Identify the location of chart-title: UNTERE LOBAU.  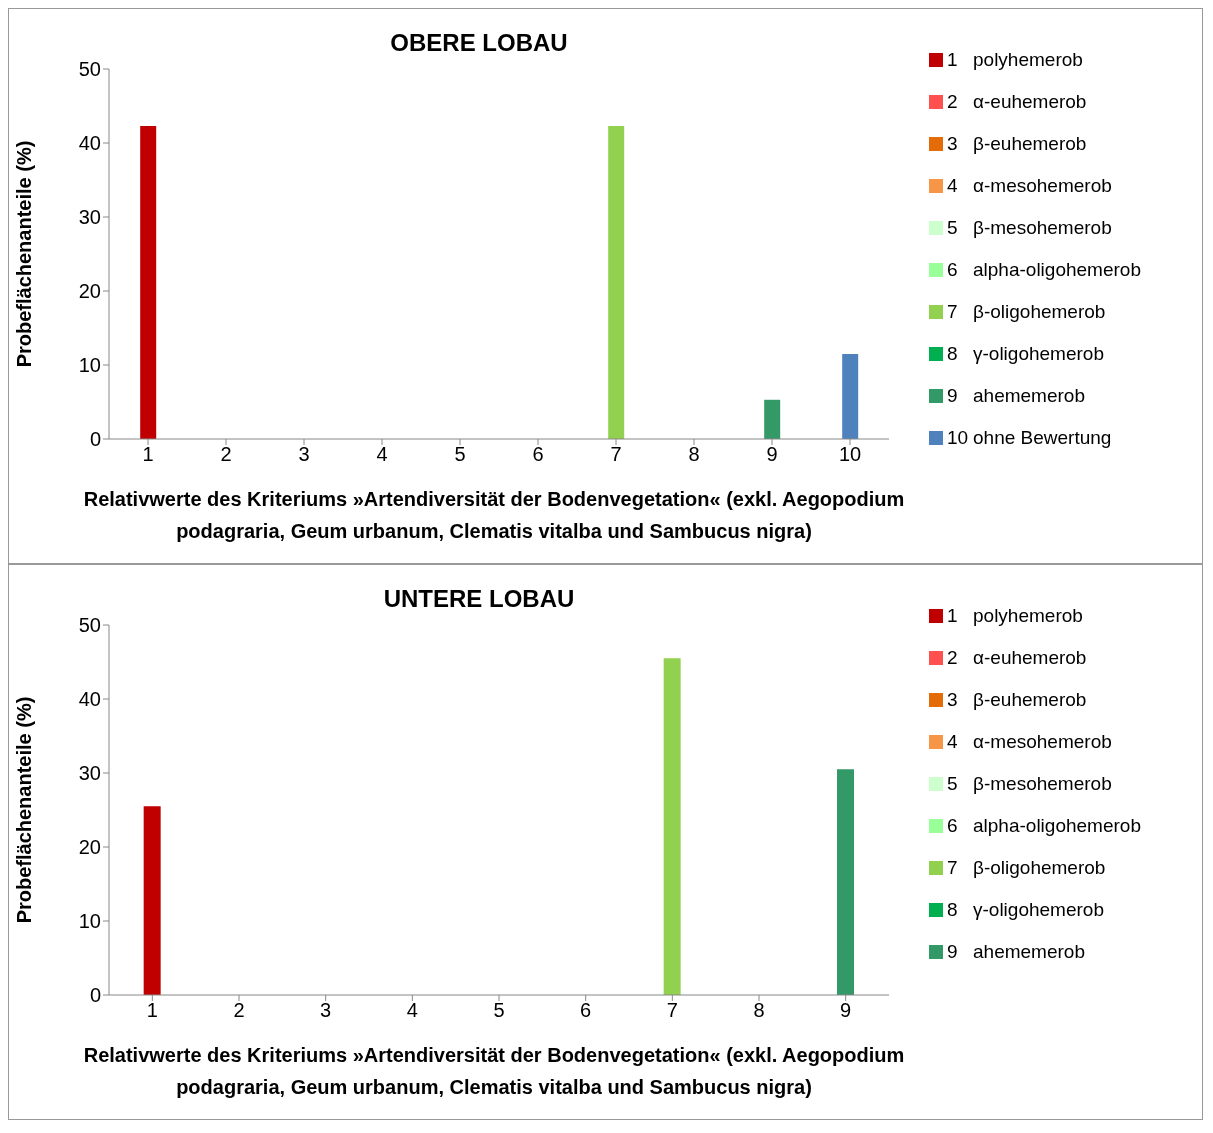
(479, 599).